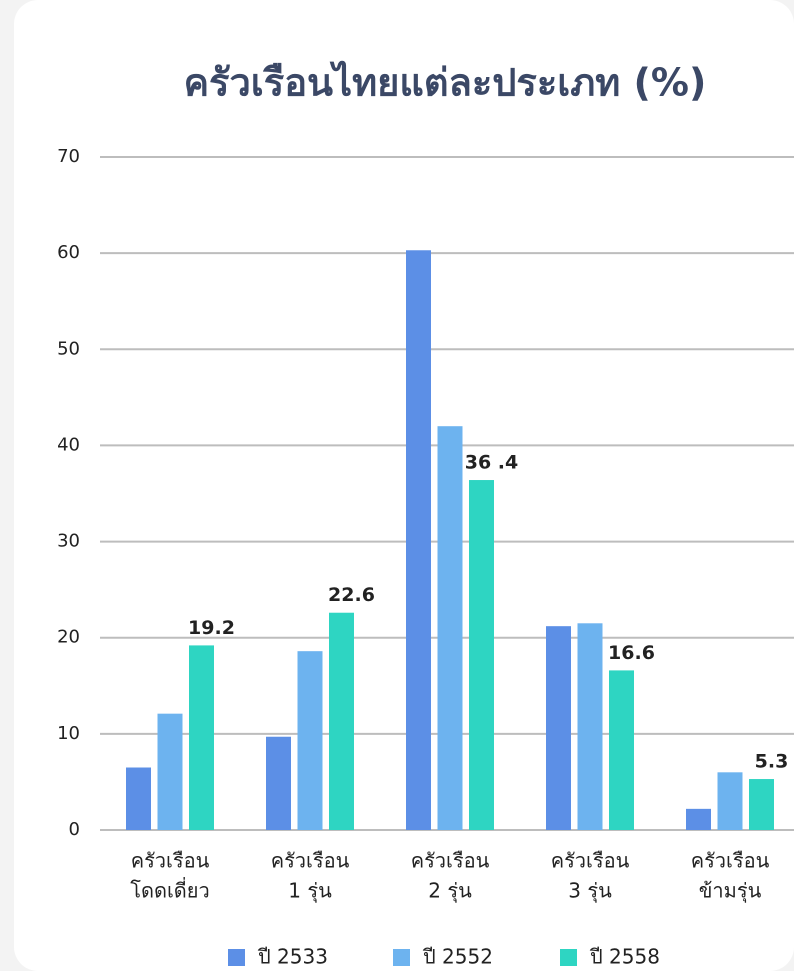  I want to click on data-label: 22.6, so click(351, 595).